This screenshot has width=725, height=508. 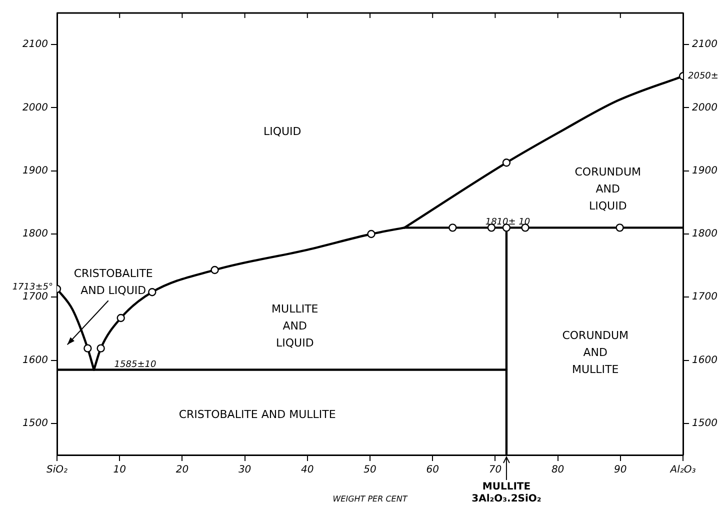 What do you see at coordinates (705, 44) in the screenshot?
I see `y2-tick-label: 2100` at bounding box center [705, 44].